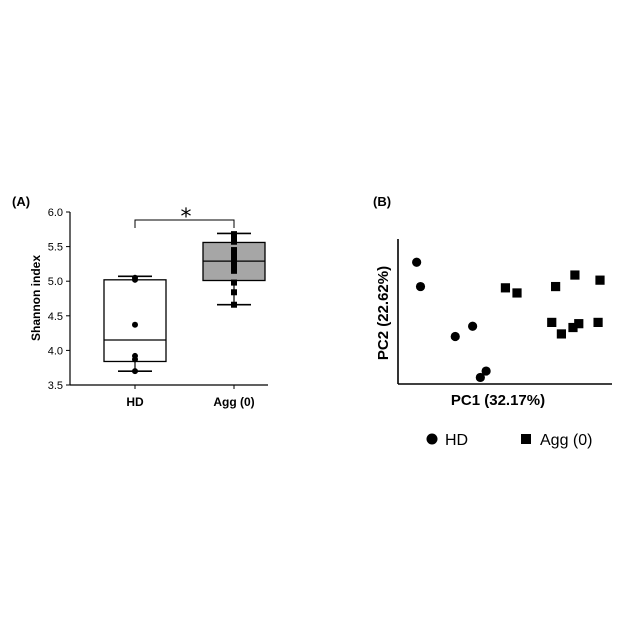 The width and height of the screenshot is (640, 640). I want to click on panel-b-pca-scatter: (B) PC1 (32.17%) PC2 (22.62%) HD Agg (0), so click(492, 321).